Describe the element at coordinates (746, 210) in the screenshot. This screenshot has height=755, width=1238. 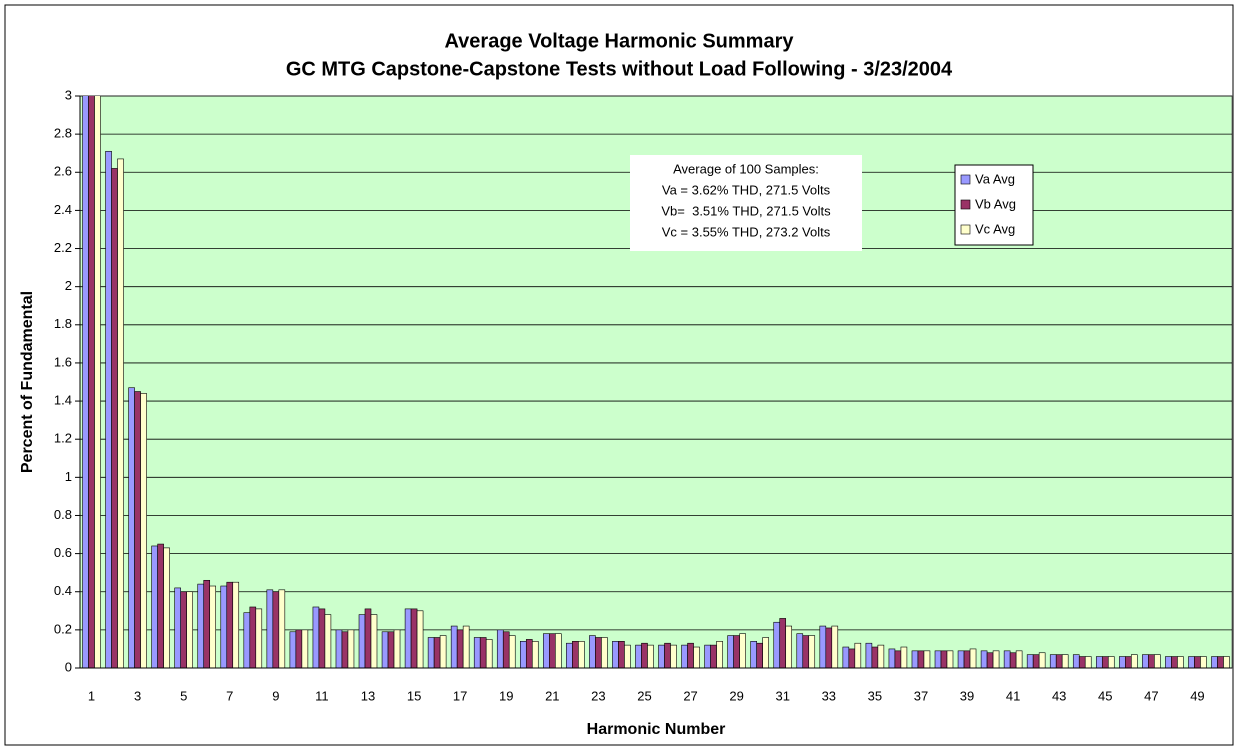
I see `annotation-line: Vb= 3.51% THD, 271.5 Volts` at that location.